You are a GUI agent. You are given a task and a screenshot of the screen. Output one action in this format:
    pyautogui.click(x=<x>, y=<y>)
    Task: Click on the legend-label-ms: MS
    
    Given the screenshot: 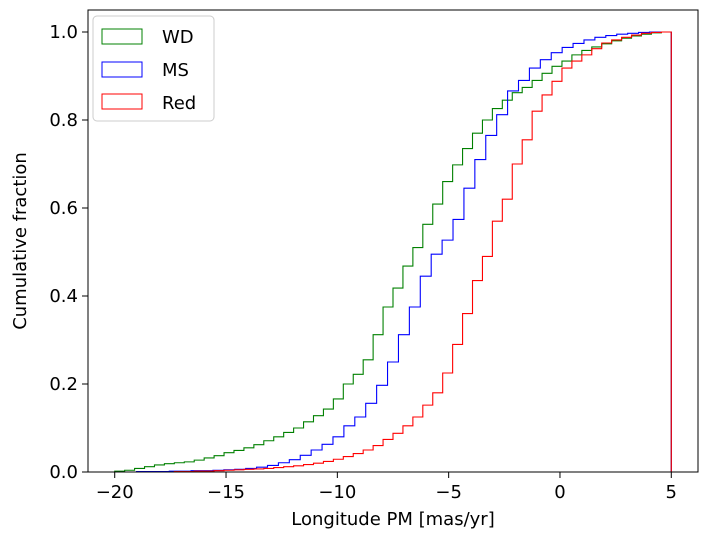 What is the action you would take?
    pyautogui.click(x=175, y=70)
    